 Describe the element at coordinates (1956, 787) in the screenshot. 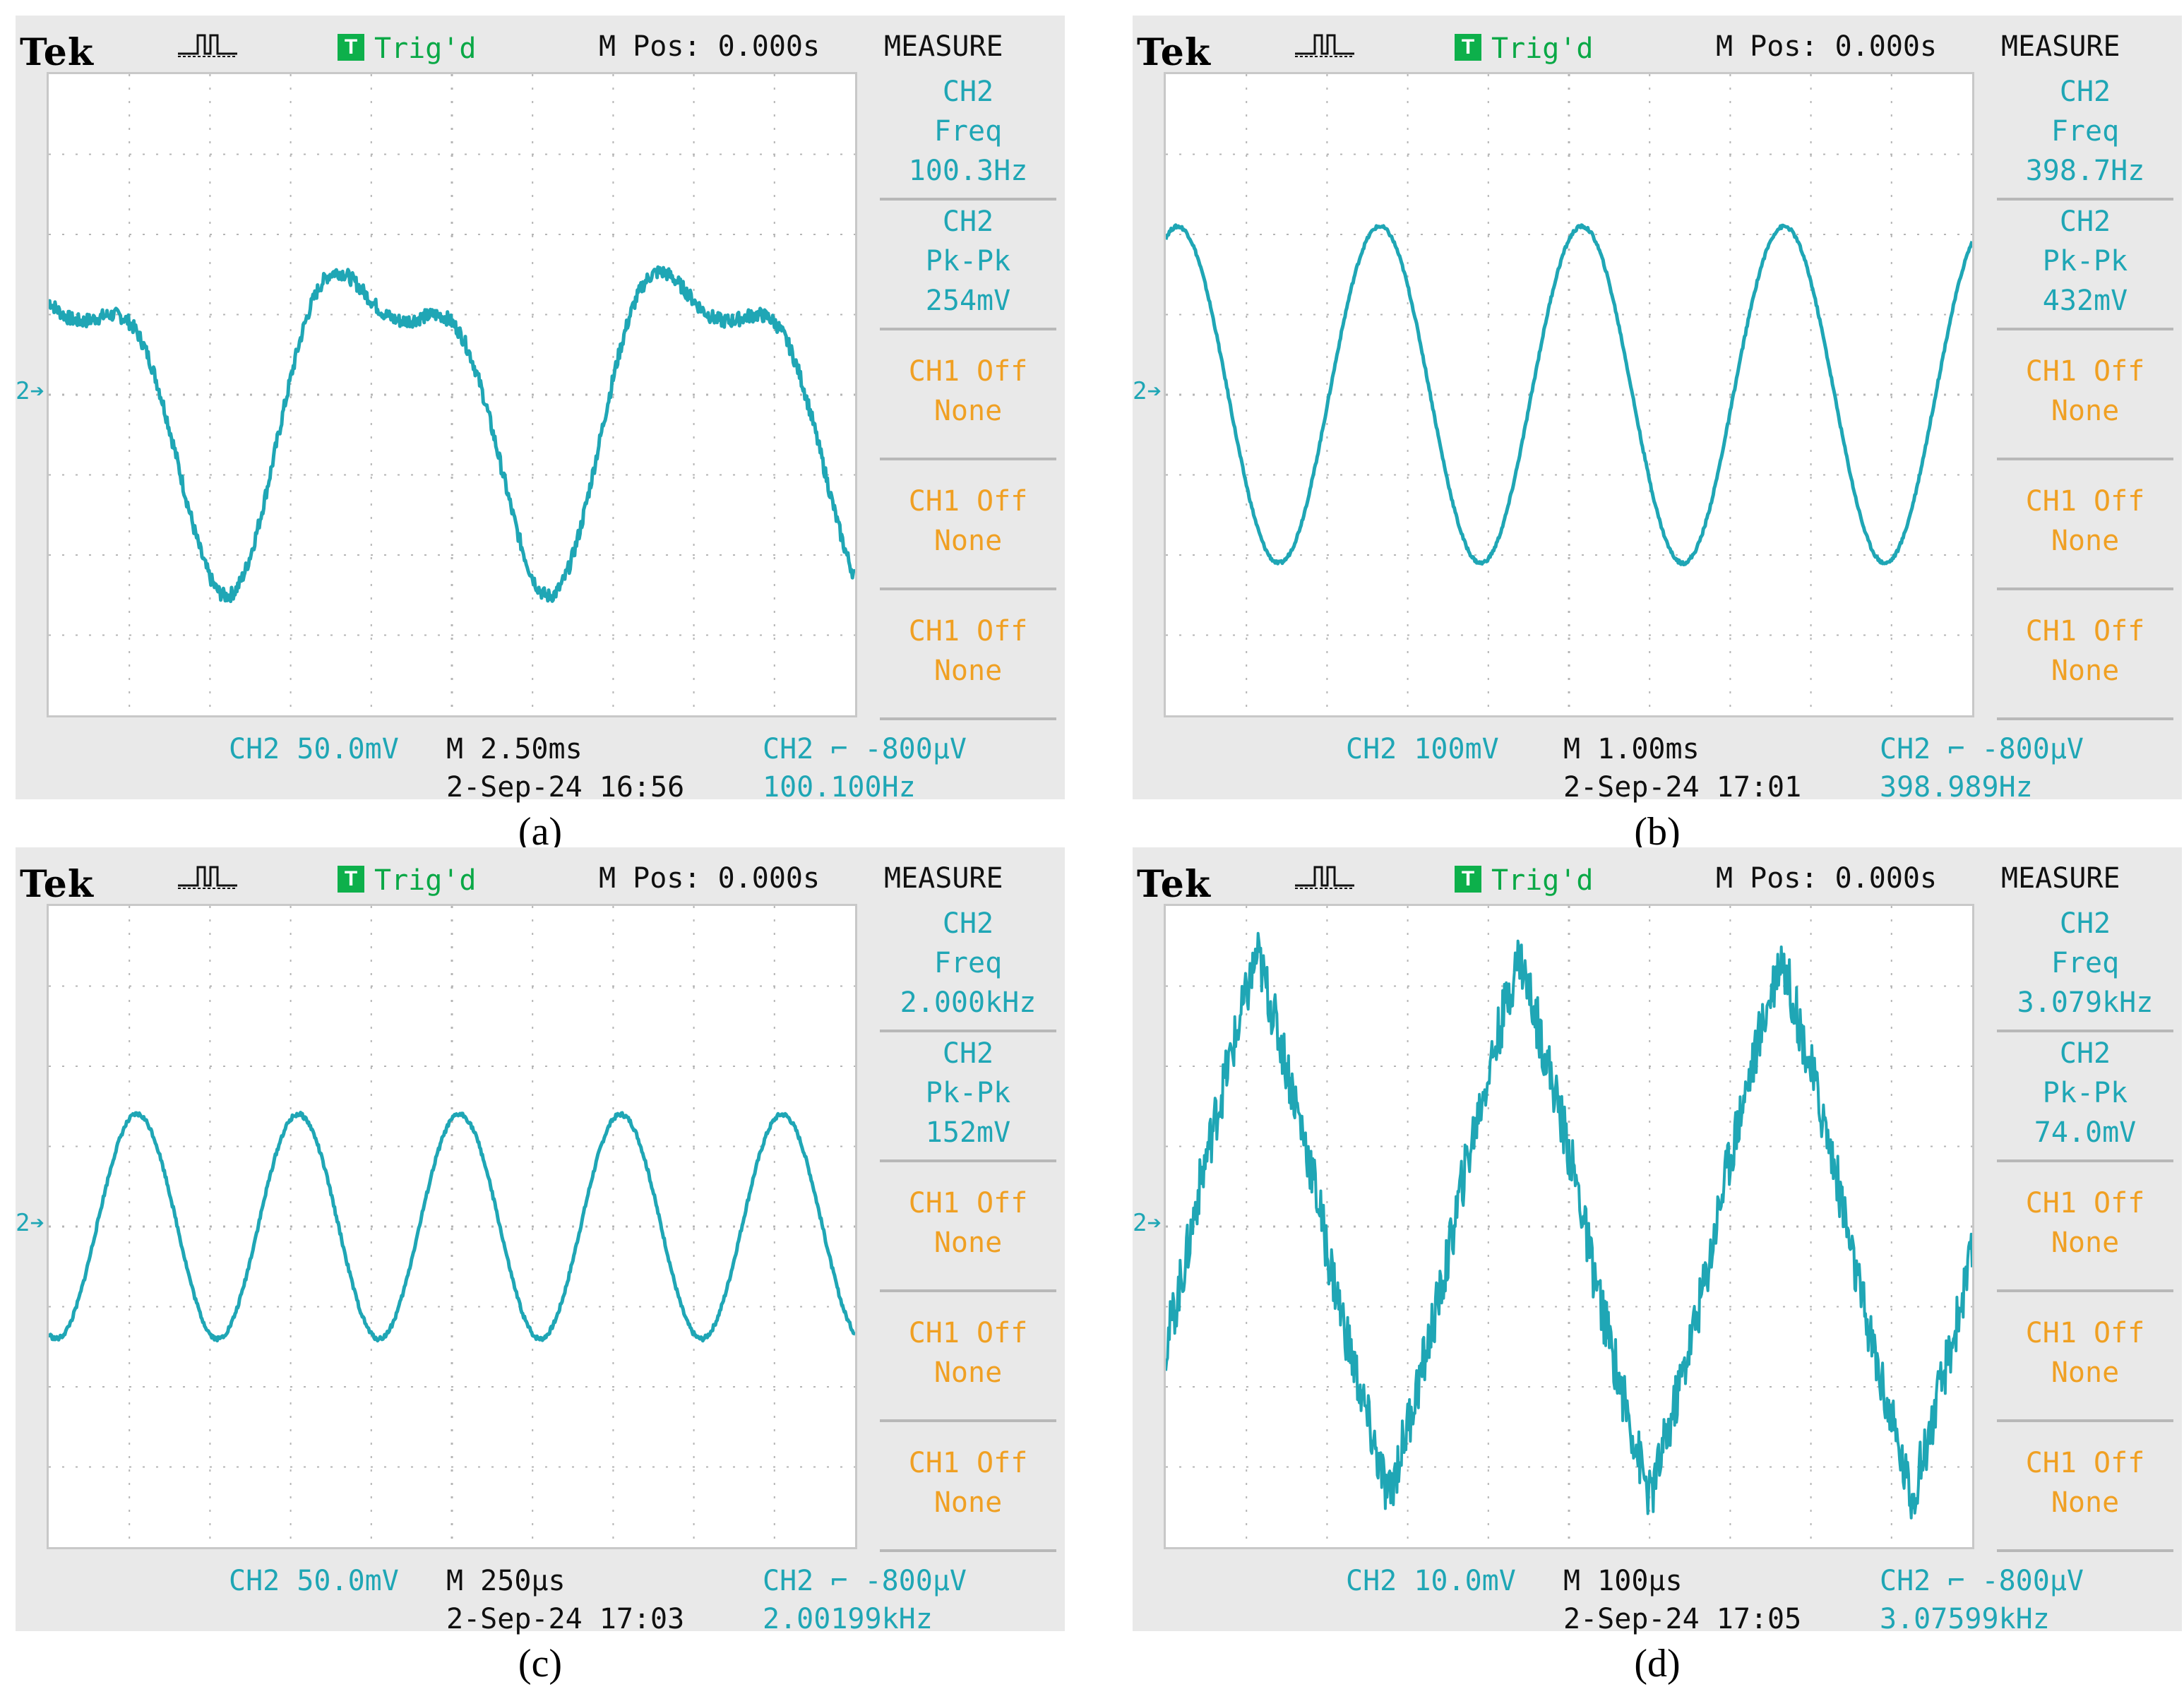

I see `trigger-frequency: 398.989Hz` at that location.